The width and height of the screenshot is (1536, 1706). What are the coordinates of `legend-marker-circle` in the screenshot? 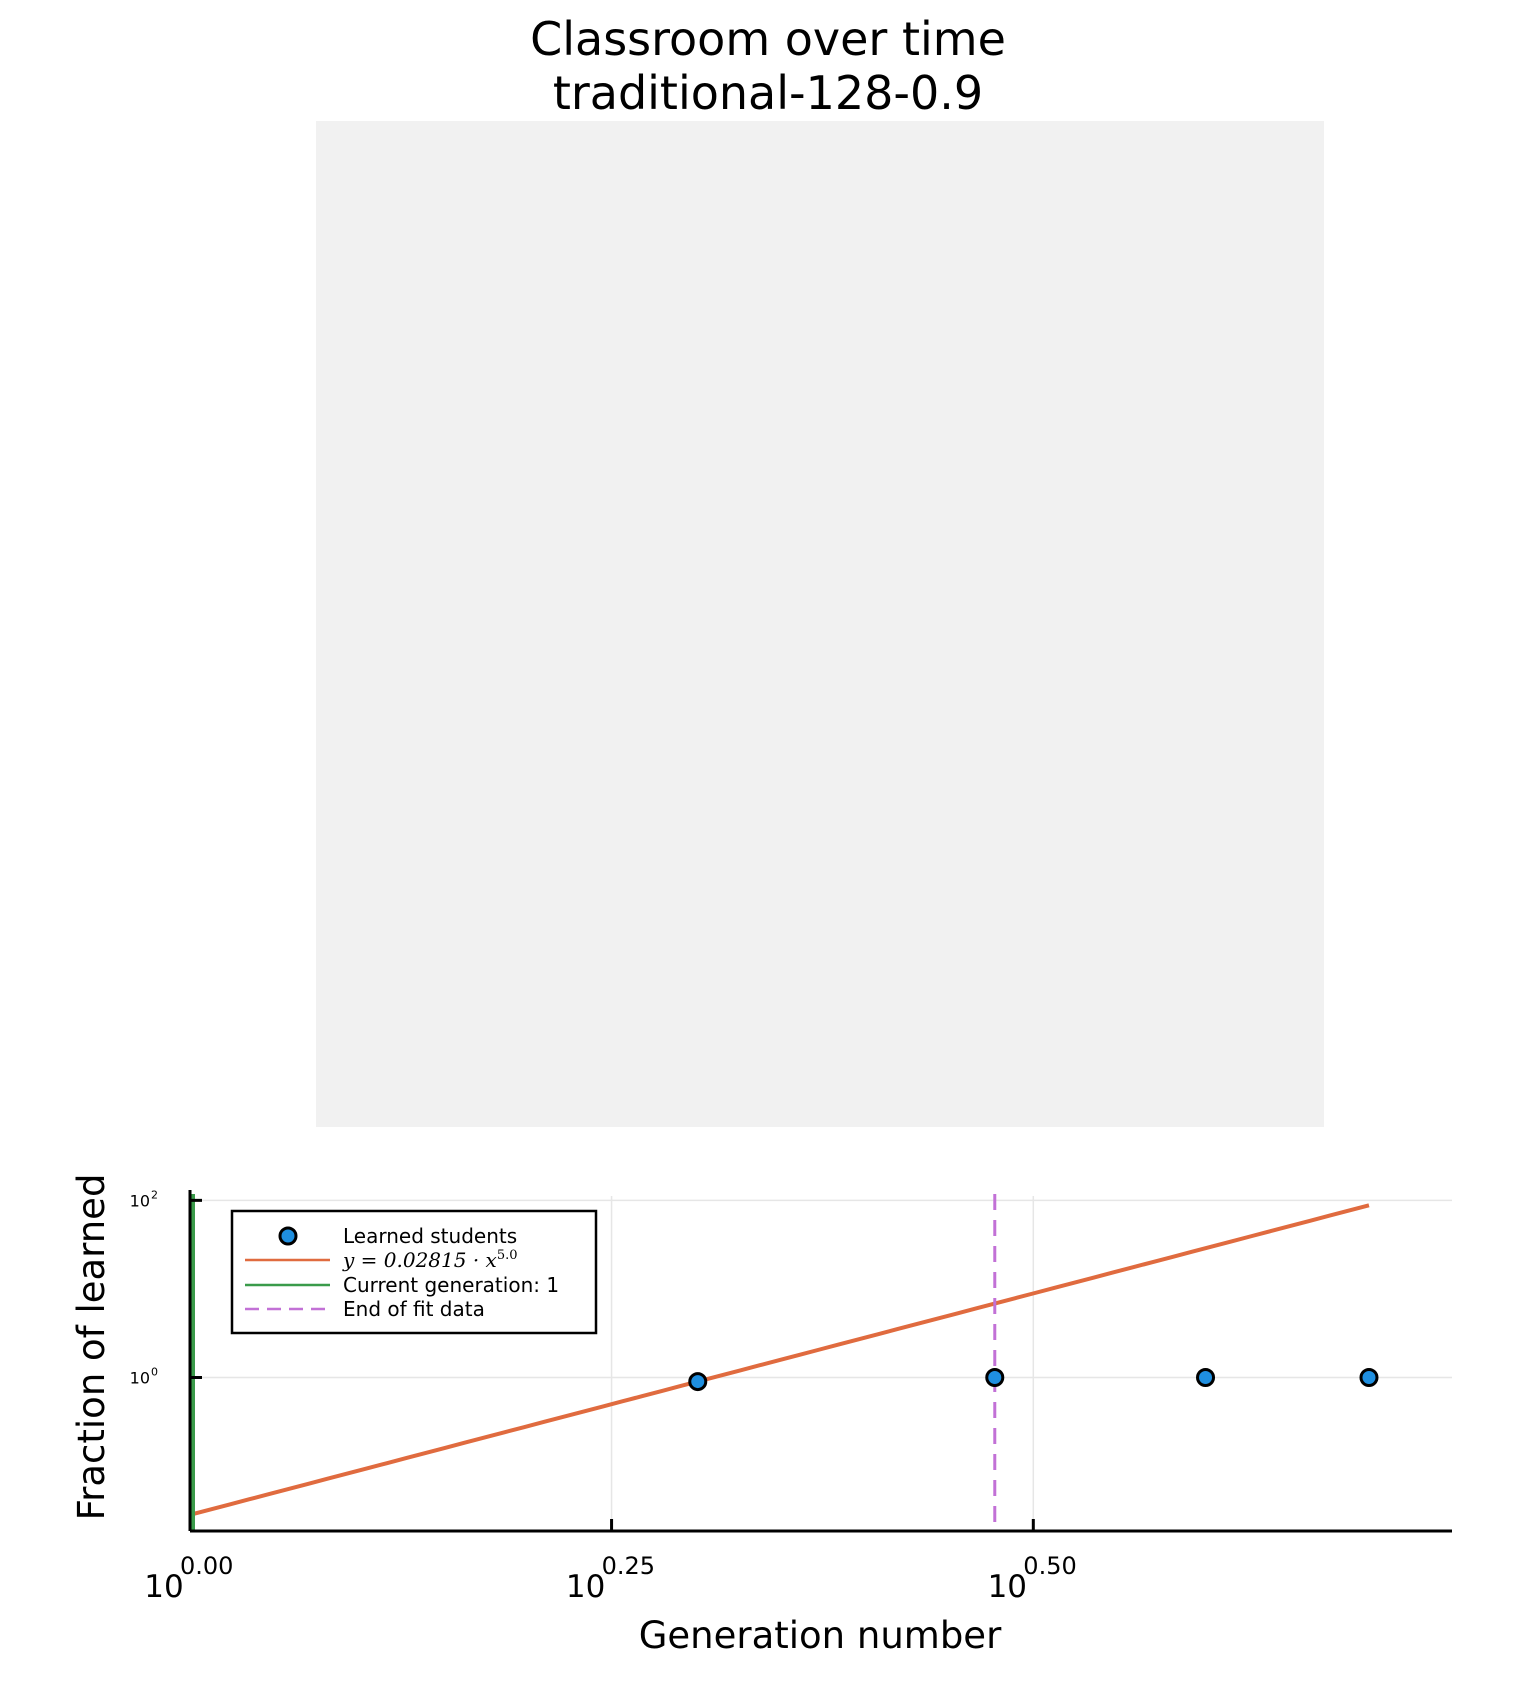 It's located at (288, 1236).